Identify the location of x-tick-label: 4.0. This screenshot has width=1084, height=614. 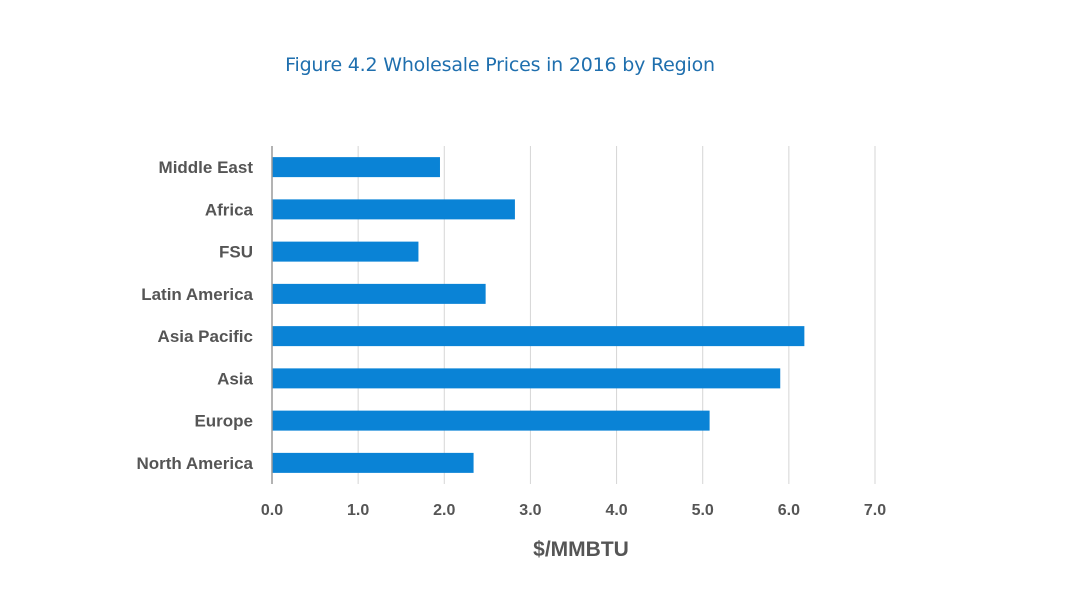
(616, 510).